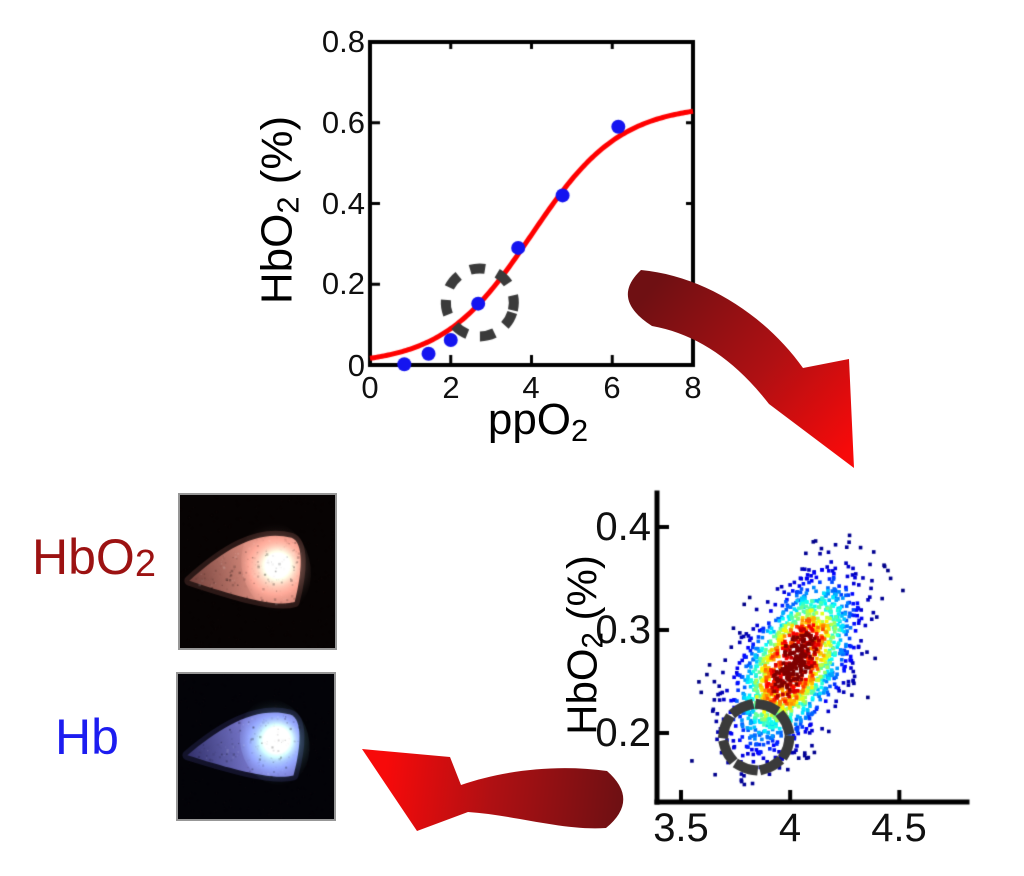  I want to click on curve-y-axis-label: HbO2 (%), so click(279, 210).